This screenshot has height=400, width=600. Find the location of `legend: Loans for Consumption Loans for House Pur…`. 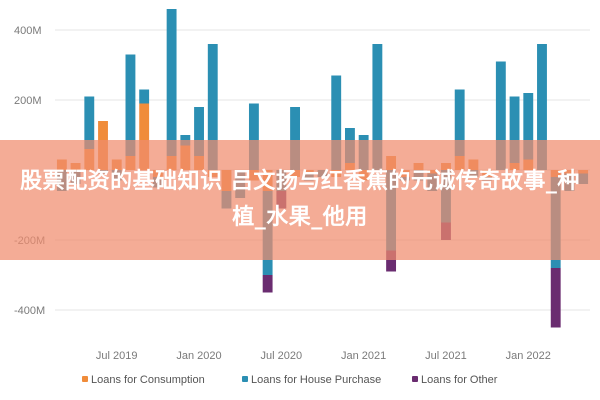

legend: Loans for Consumption Loans for House Pur… is located at coordinates (290, 380).